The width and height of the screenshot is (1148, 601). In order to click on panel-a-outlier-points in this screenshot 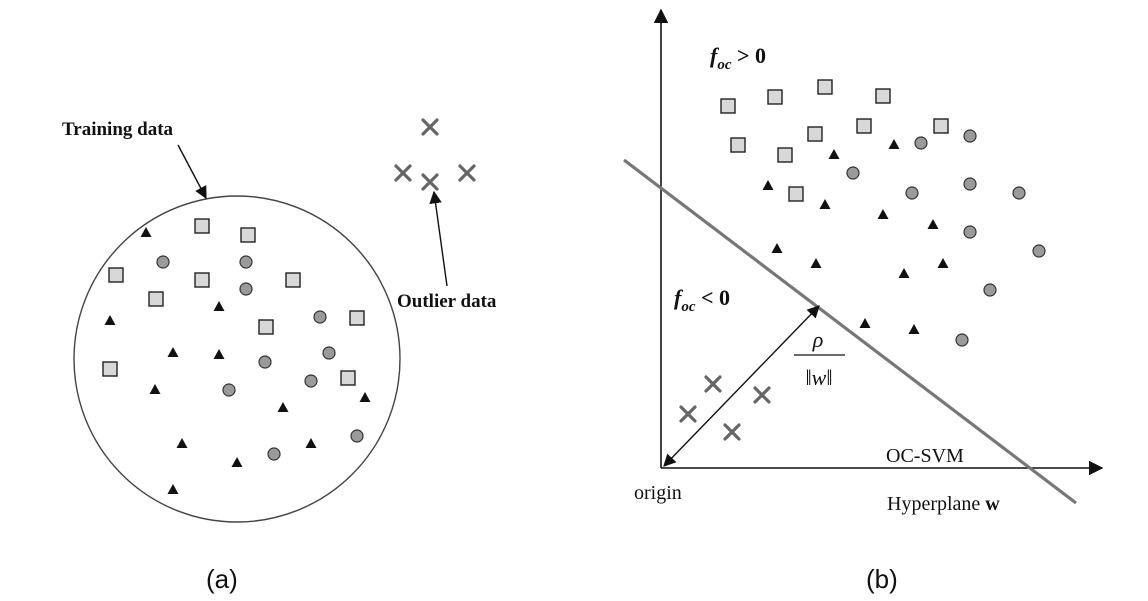, I will do `click(435, 154)`.